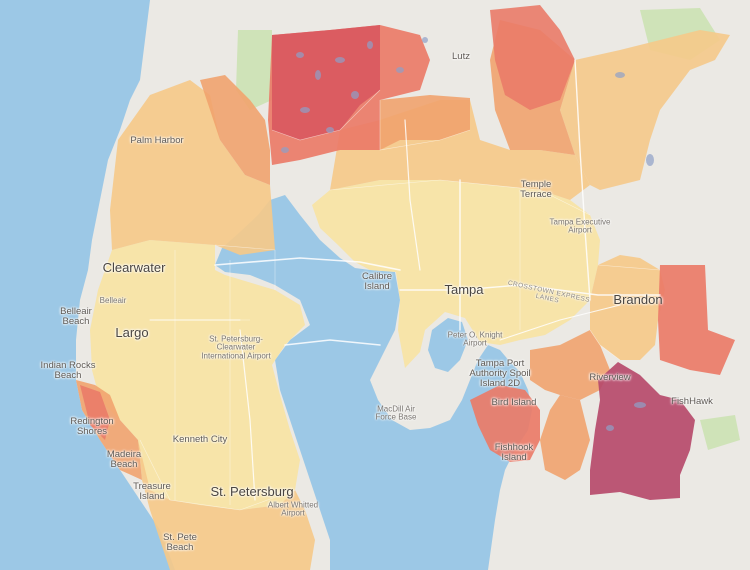 This screenshot has width=750, height=570. What do you see at coordinates (152, 491) in the screenshot?
I see `label-treasure-island: Treasure Island` at bounding box center [152, 491].